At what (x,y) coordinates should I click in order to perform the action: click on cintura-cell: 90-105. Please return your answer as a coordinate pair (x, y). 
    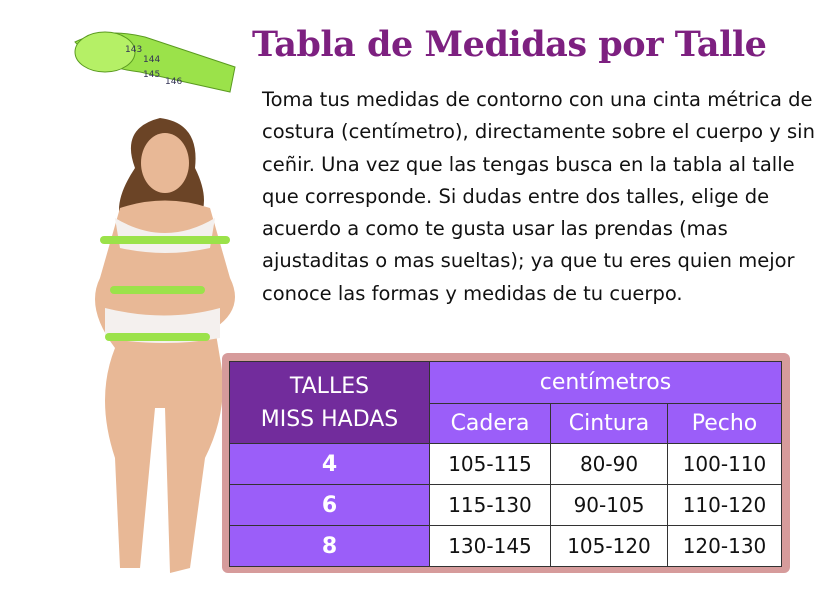
    Looking at the image, I should click on (609, 505).